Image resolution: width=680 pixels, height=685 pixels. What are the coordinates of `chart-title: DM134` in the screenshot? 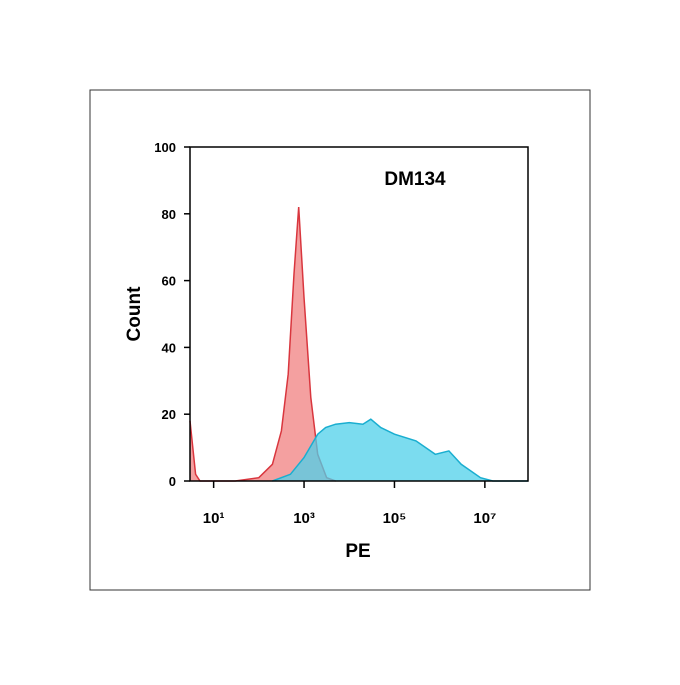 It's located at (415, 179).